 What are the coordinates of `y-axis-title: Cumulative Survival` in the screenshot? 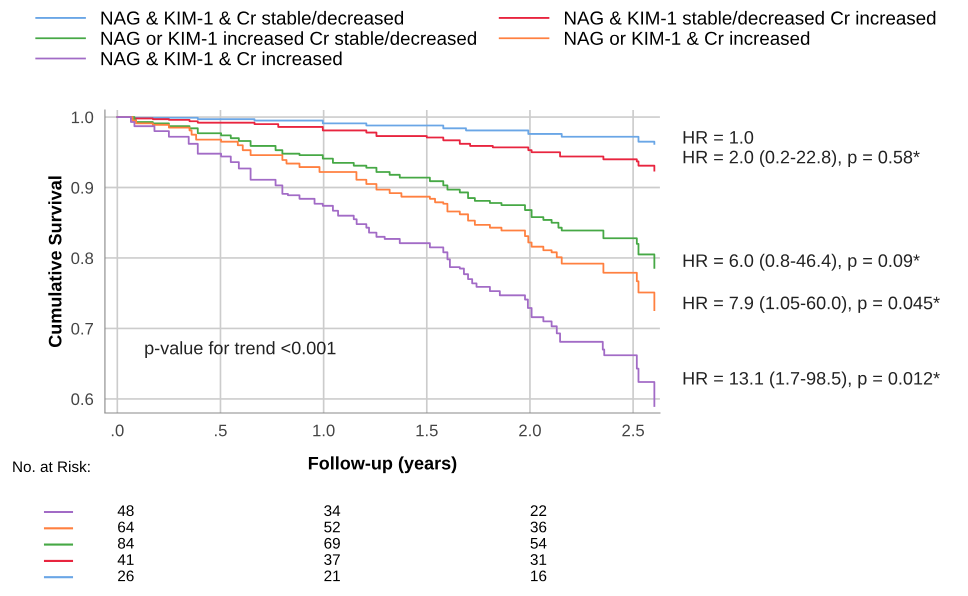 It's located at (55, 262).